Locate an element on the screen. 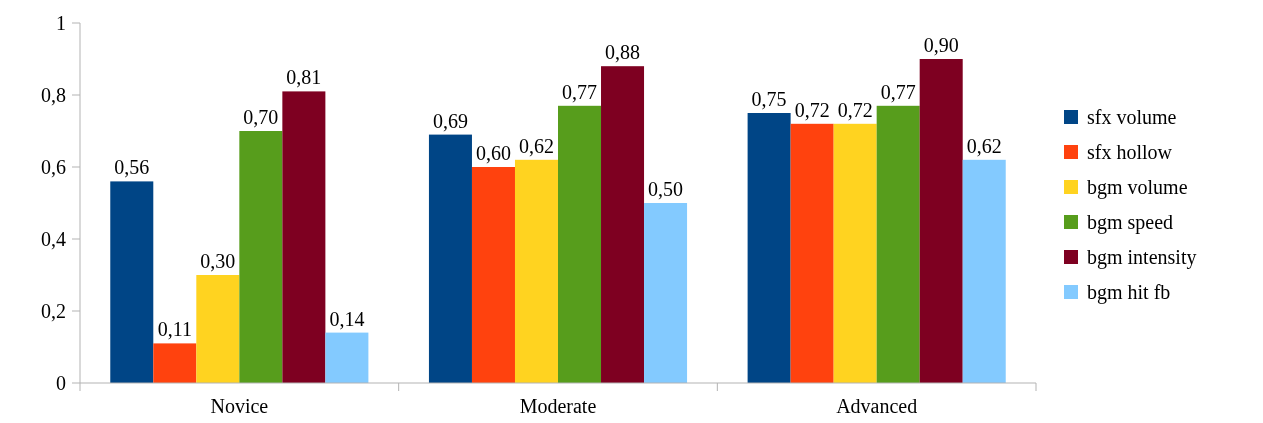 The height and width of the screenshot is (423, 1263). y-tick-label: 0,8 is located at coordinates (53, 95).